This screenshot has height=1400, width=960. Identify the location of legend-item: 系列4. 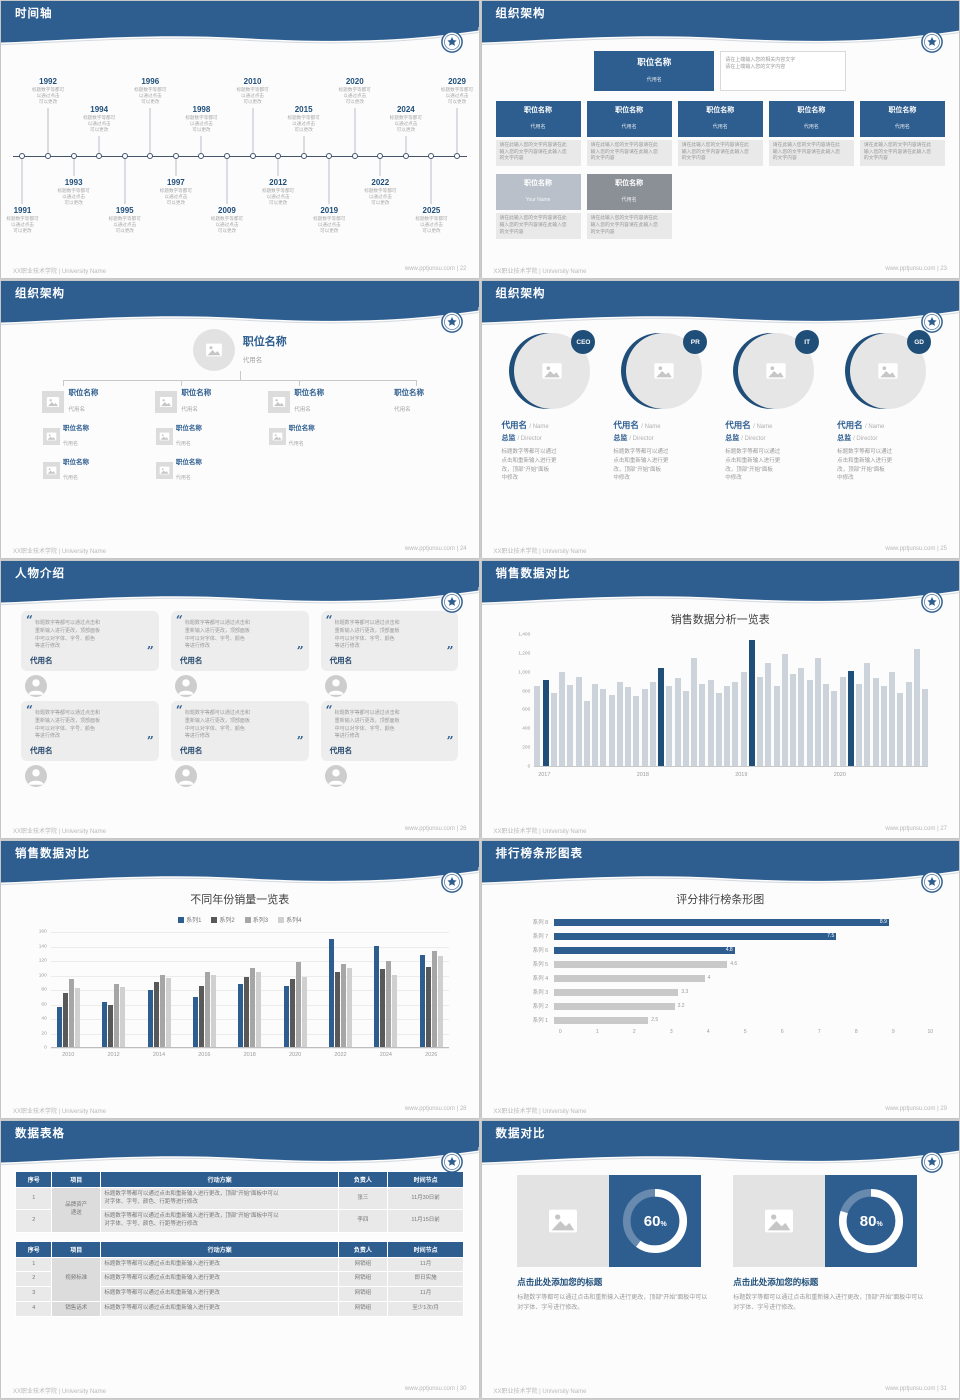
(289, 919).